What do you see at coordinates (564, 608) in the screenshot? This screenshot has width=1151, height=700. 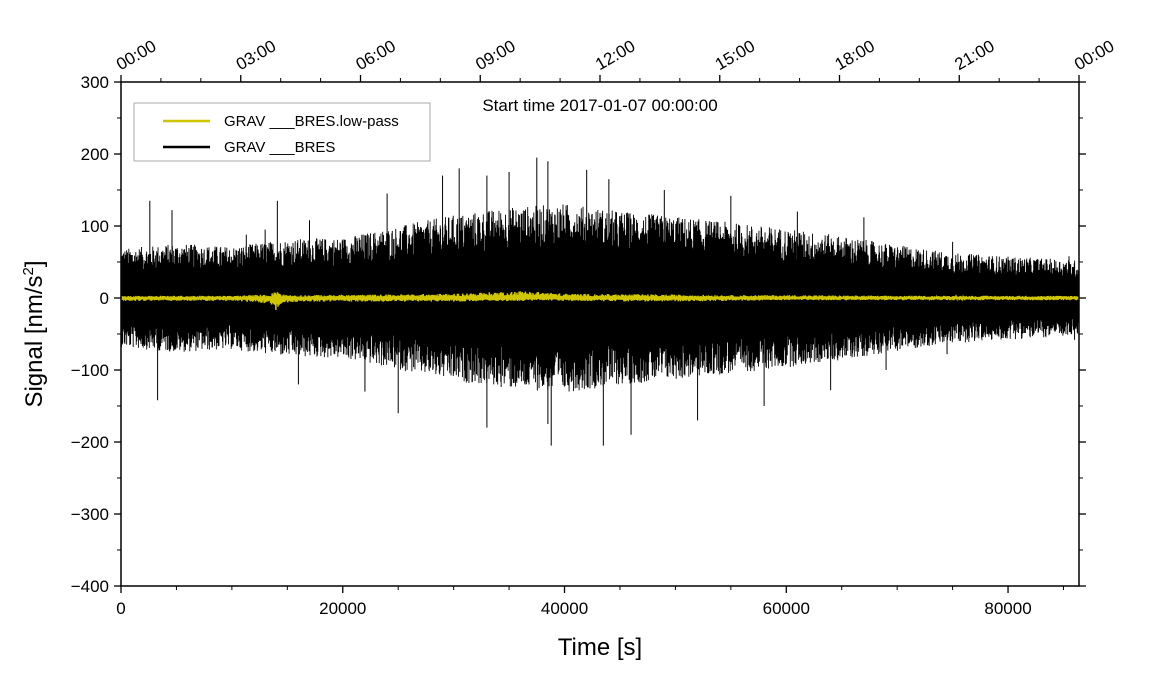 I see `x-tick-label: 40000` at bounding box center [564, 608].